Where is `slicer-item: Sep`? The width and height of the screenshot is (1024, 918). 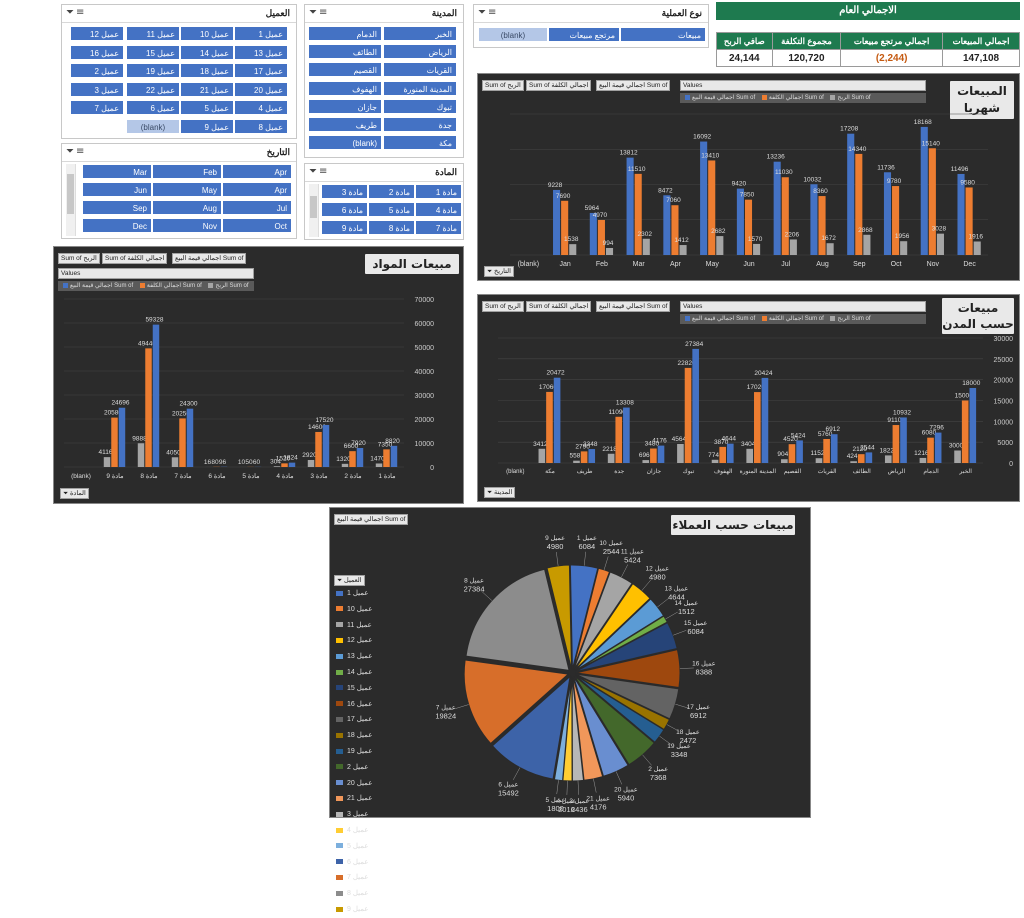
slicer-item: Sep is located at coordinates (117, 207).